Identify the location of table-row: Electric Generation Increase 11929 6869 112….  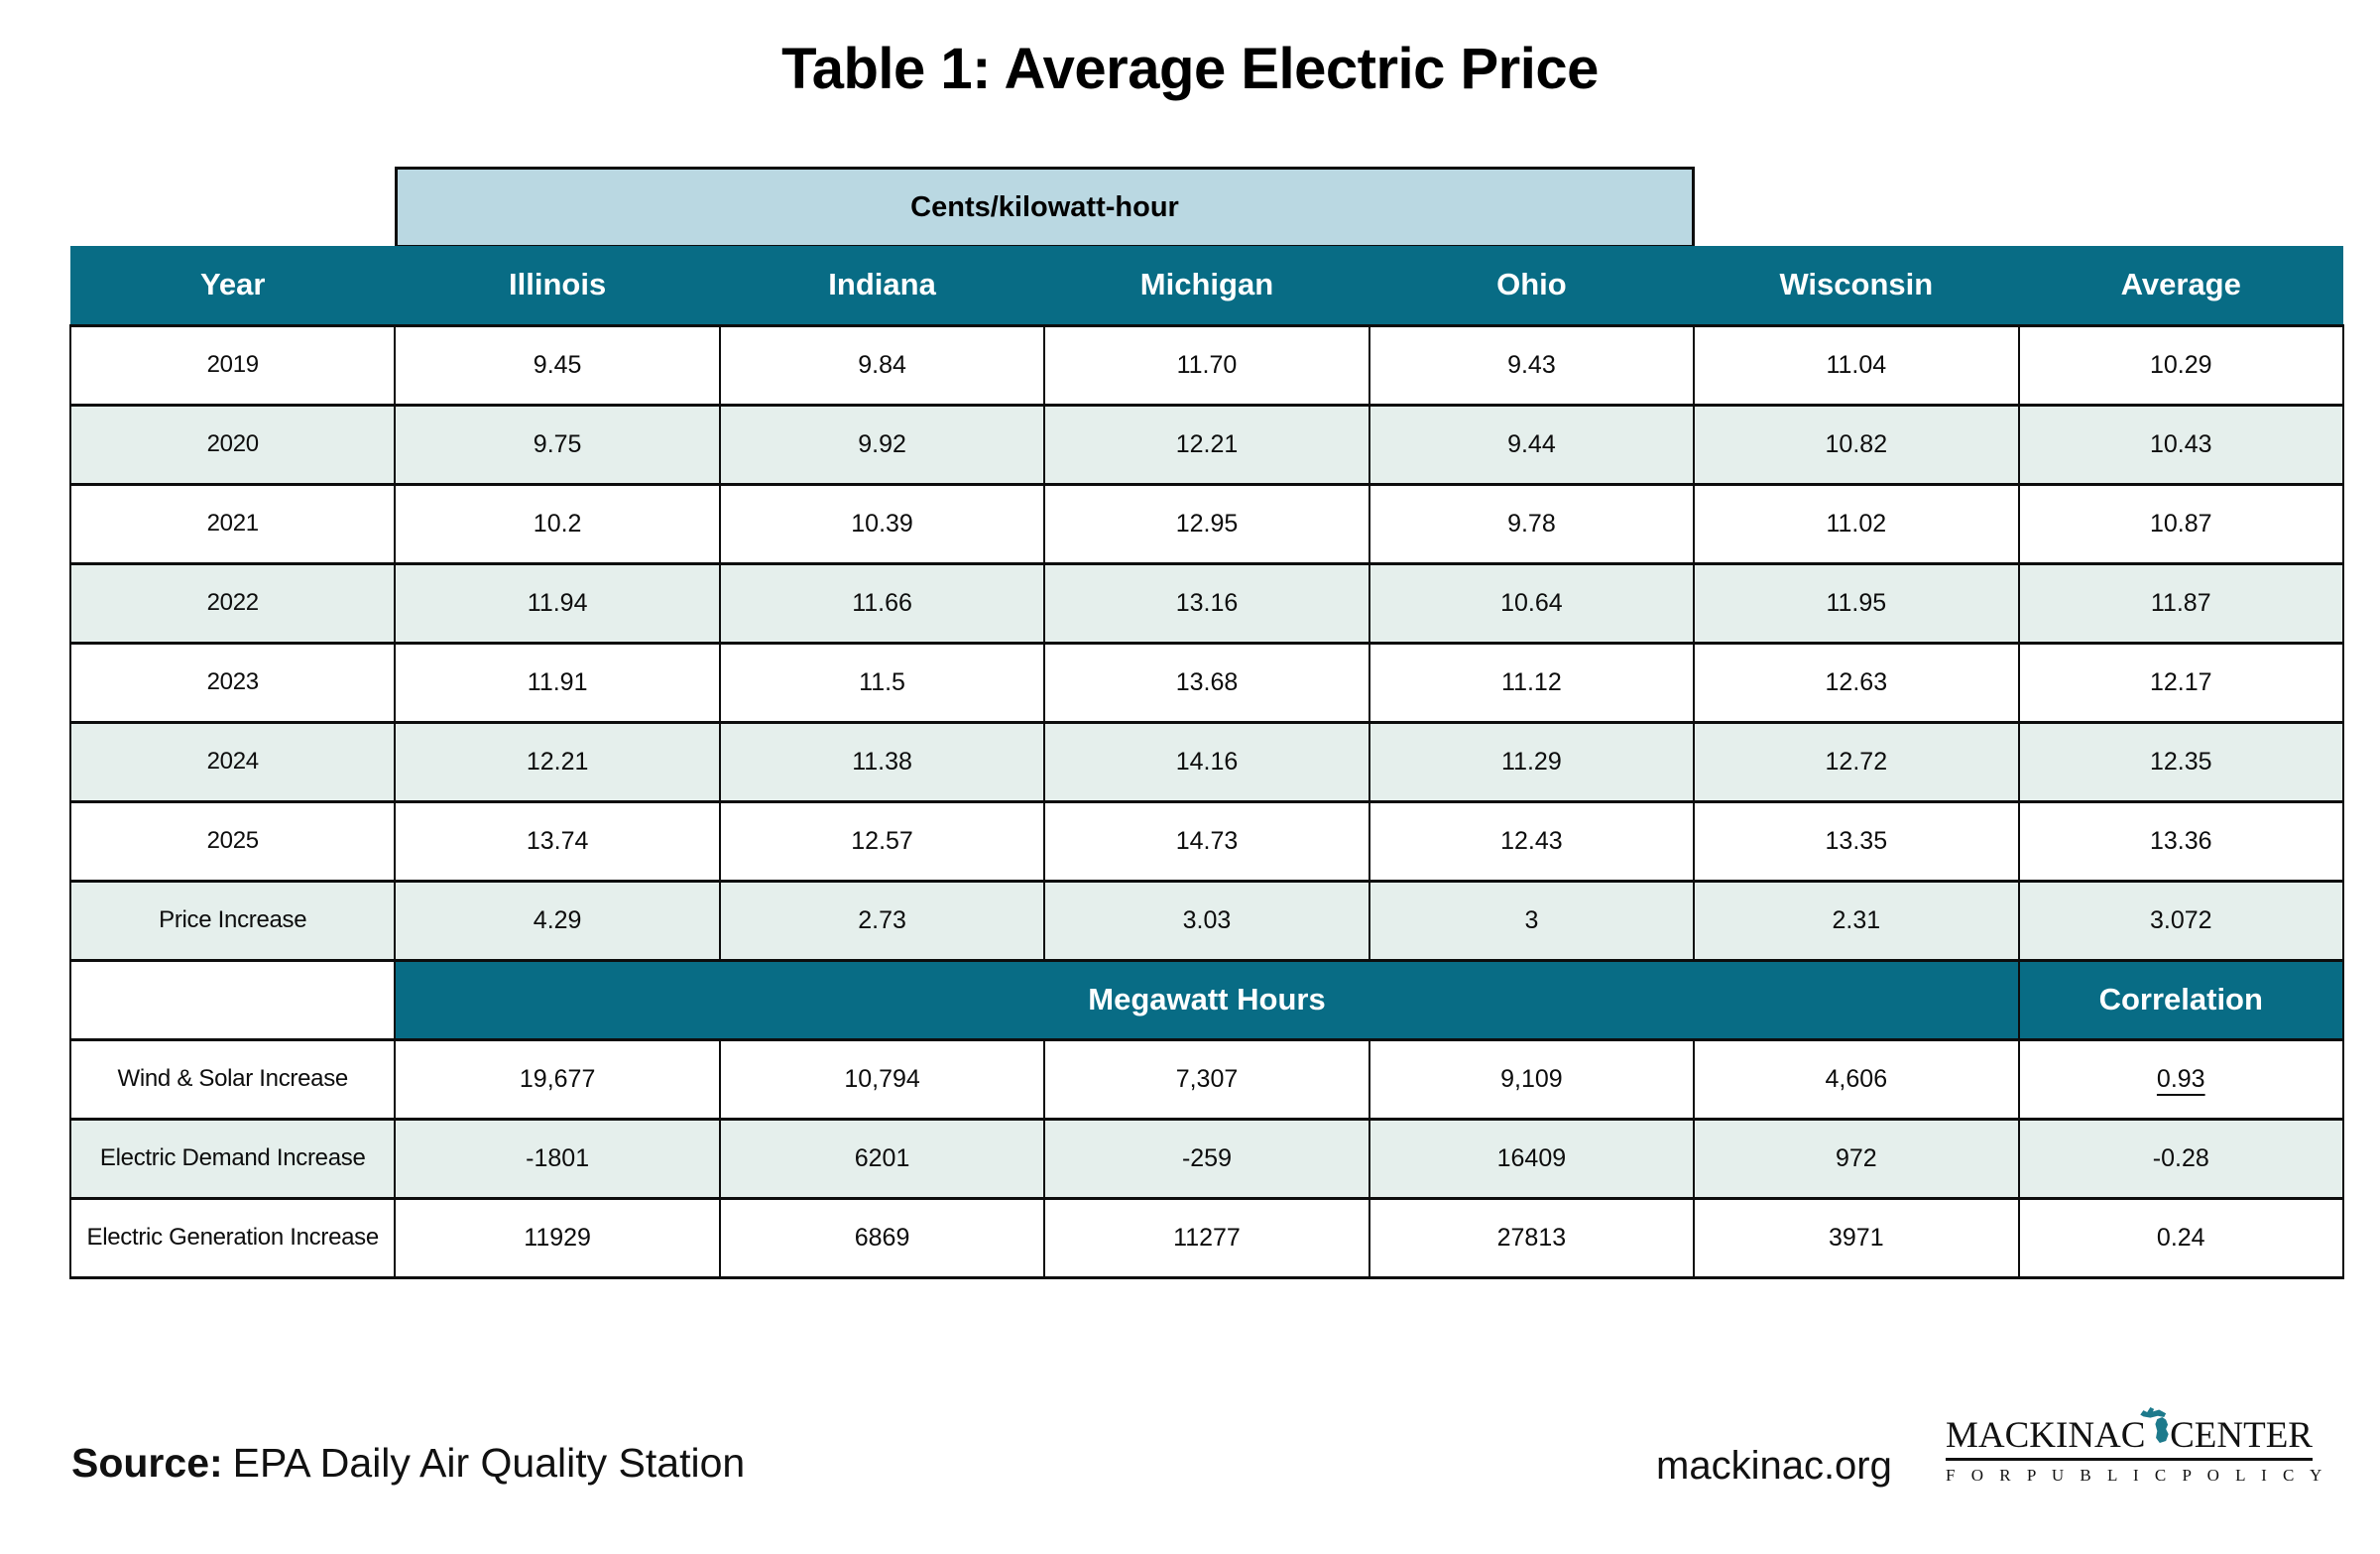
(1206, 1237).